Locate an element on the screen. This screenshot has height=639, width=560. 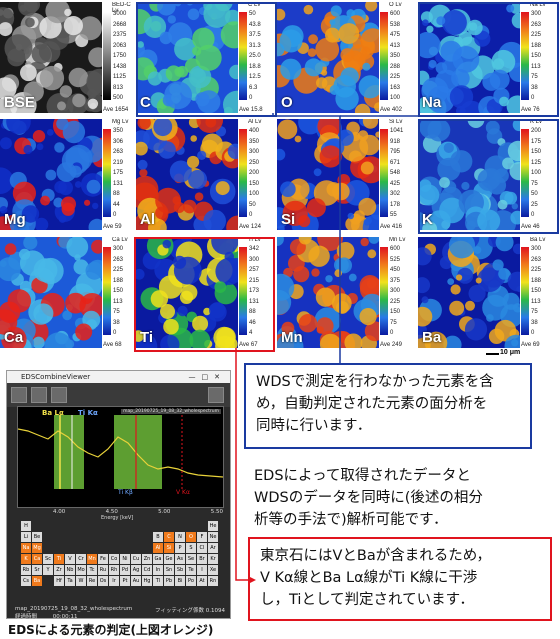
element-cell-au: Au is located at coordinates (136, 581).